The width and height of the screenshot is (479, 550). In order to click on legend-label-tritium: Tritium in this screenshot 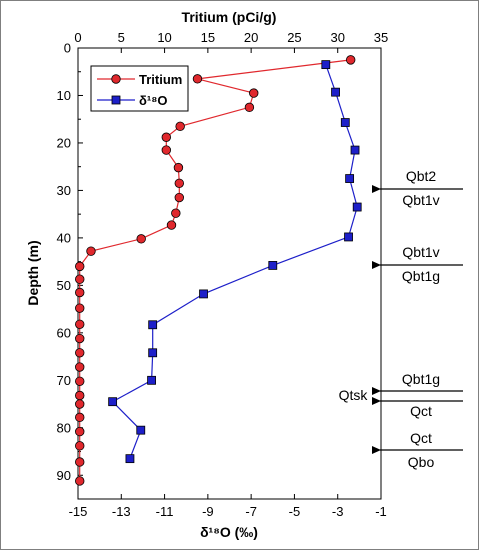, I will do `click(160, 79)`.